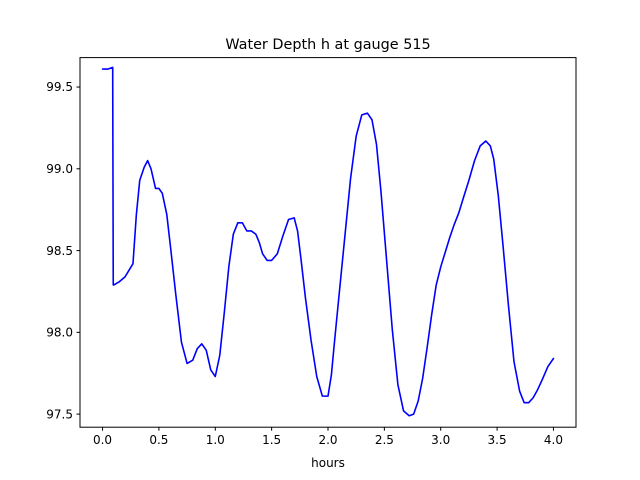  Describe the element at coordinates (59, 333) in the screenshot. I see `y-tick-label: 98.0` at that location.